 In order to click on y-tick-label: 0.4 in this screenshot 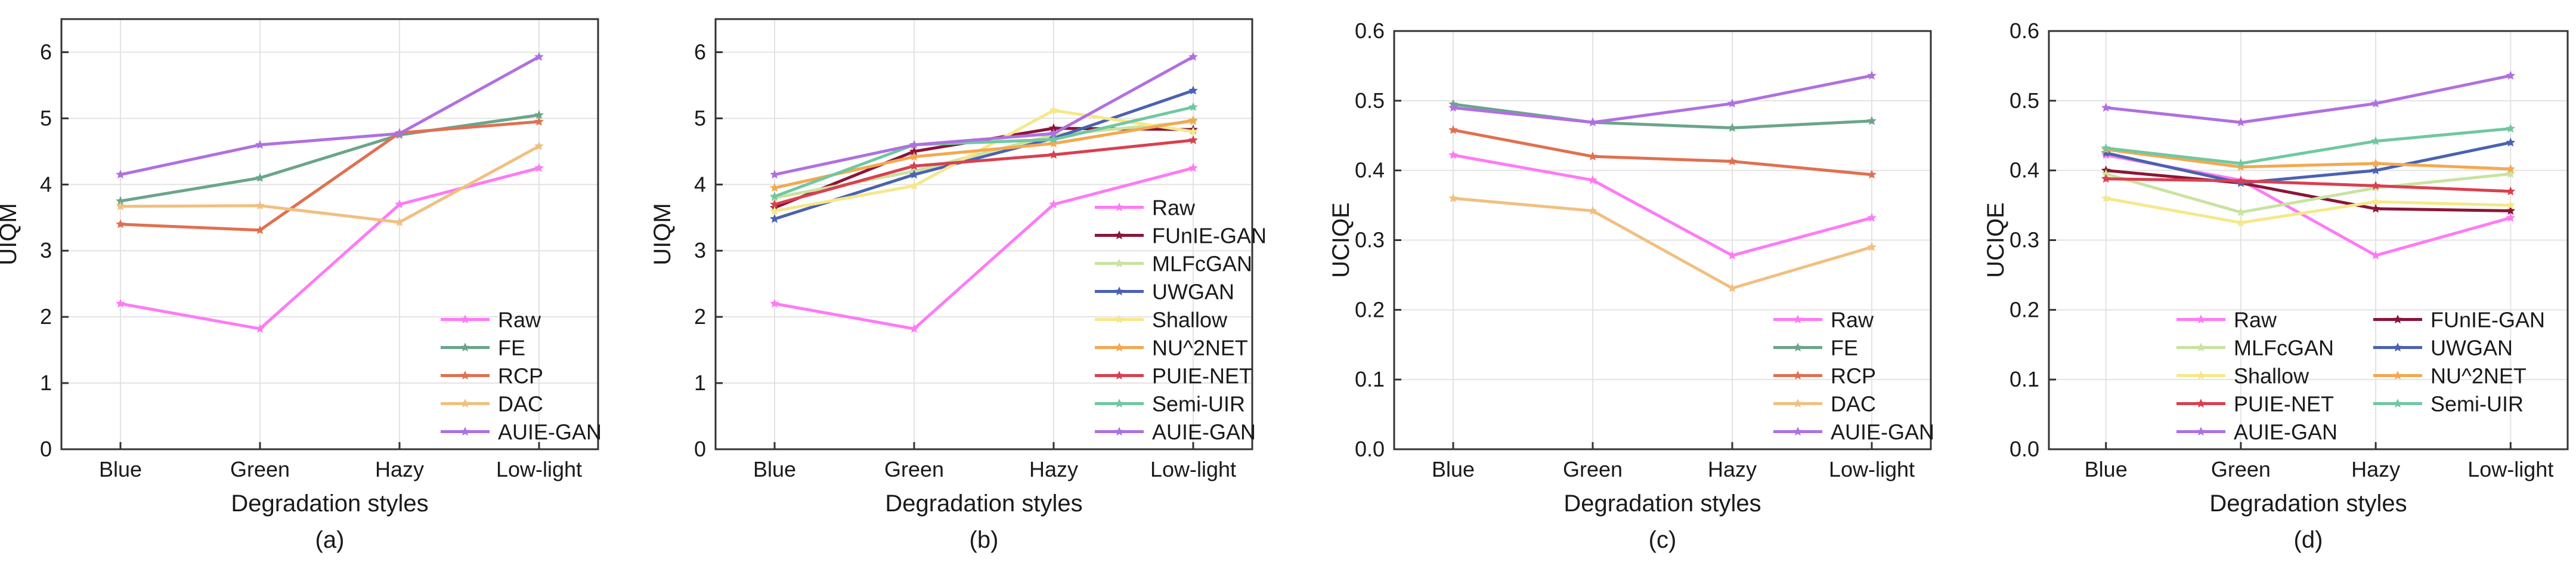, I will do `click(1370, 170)`.